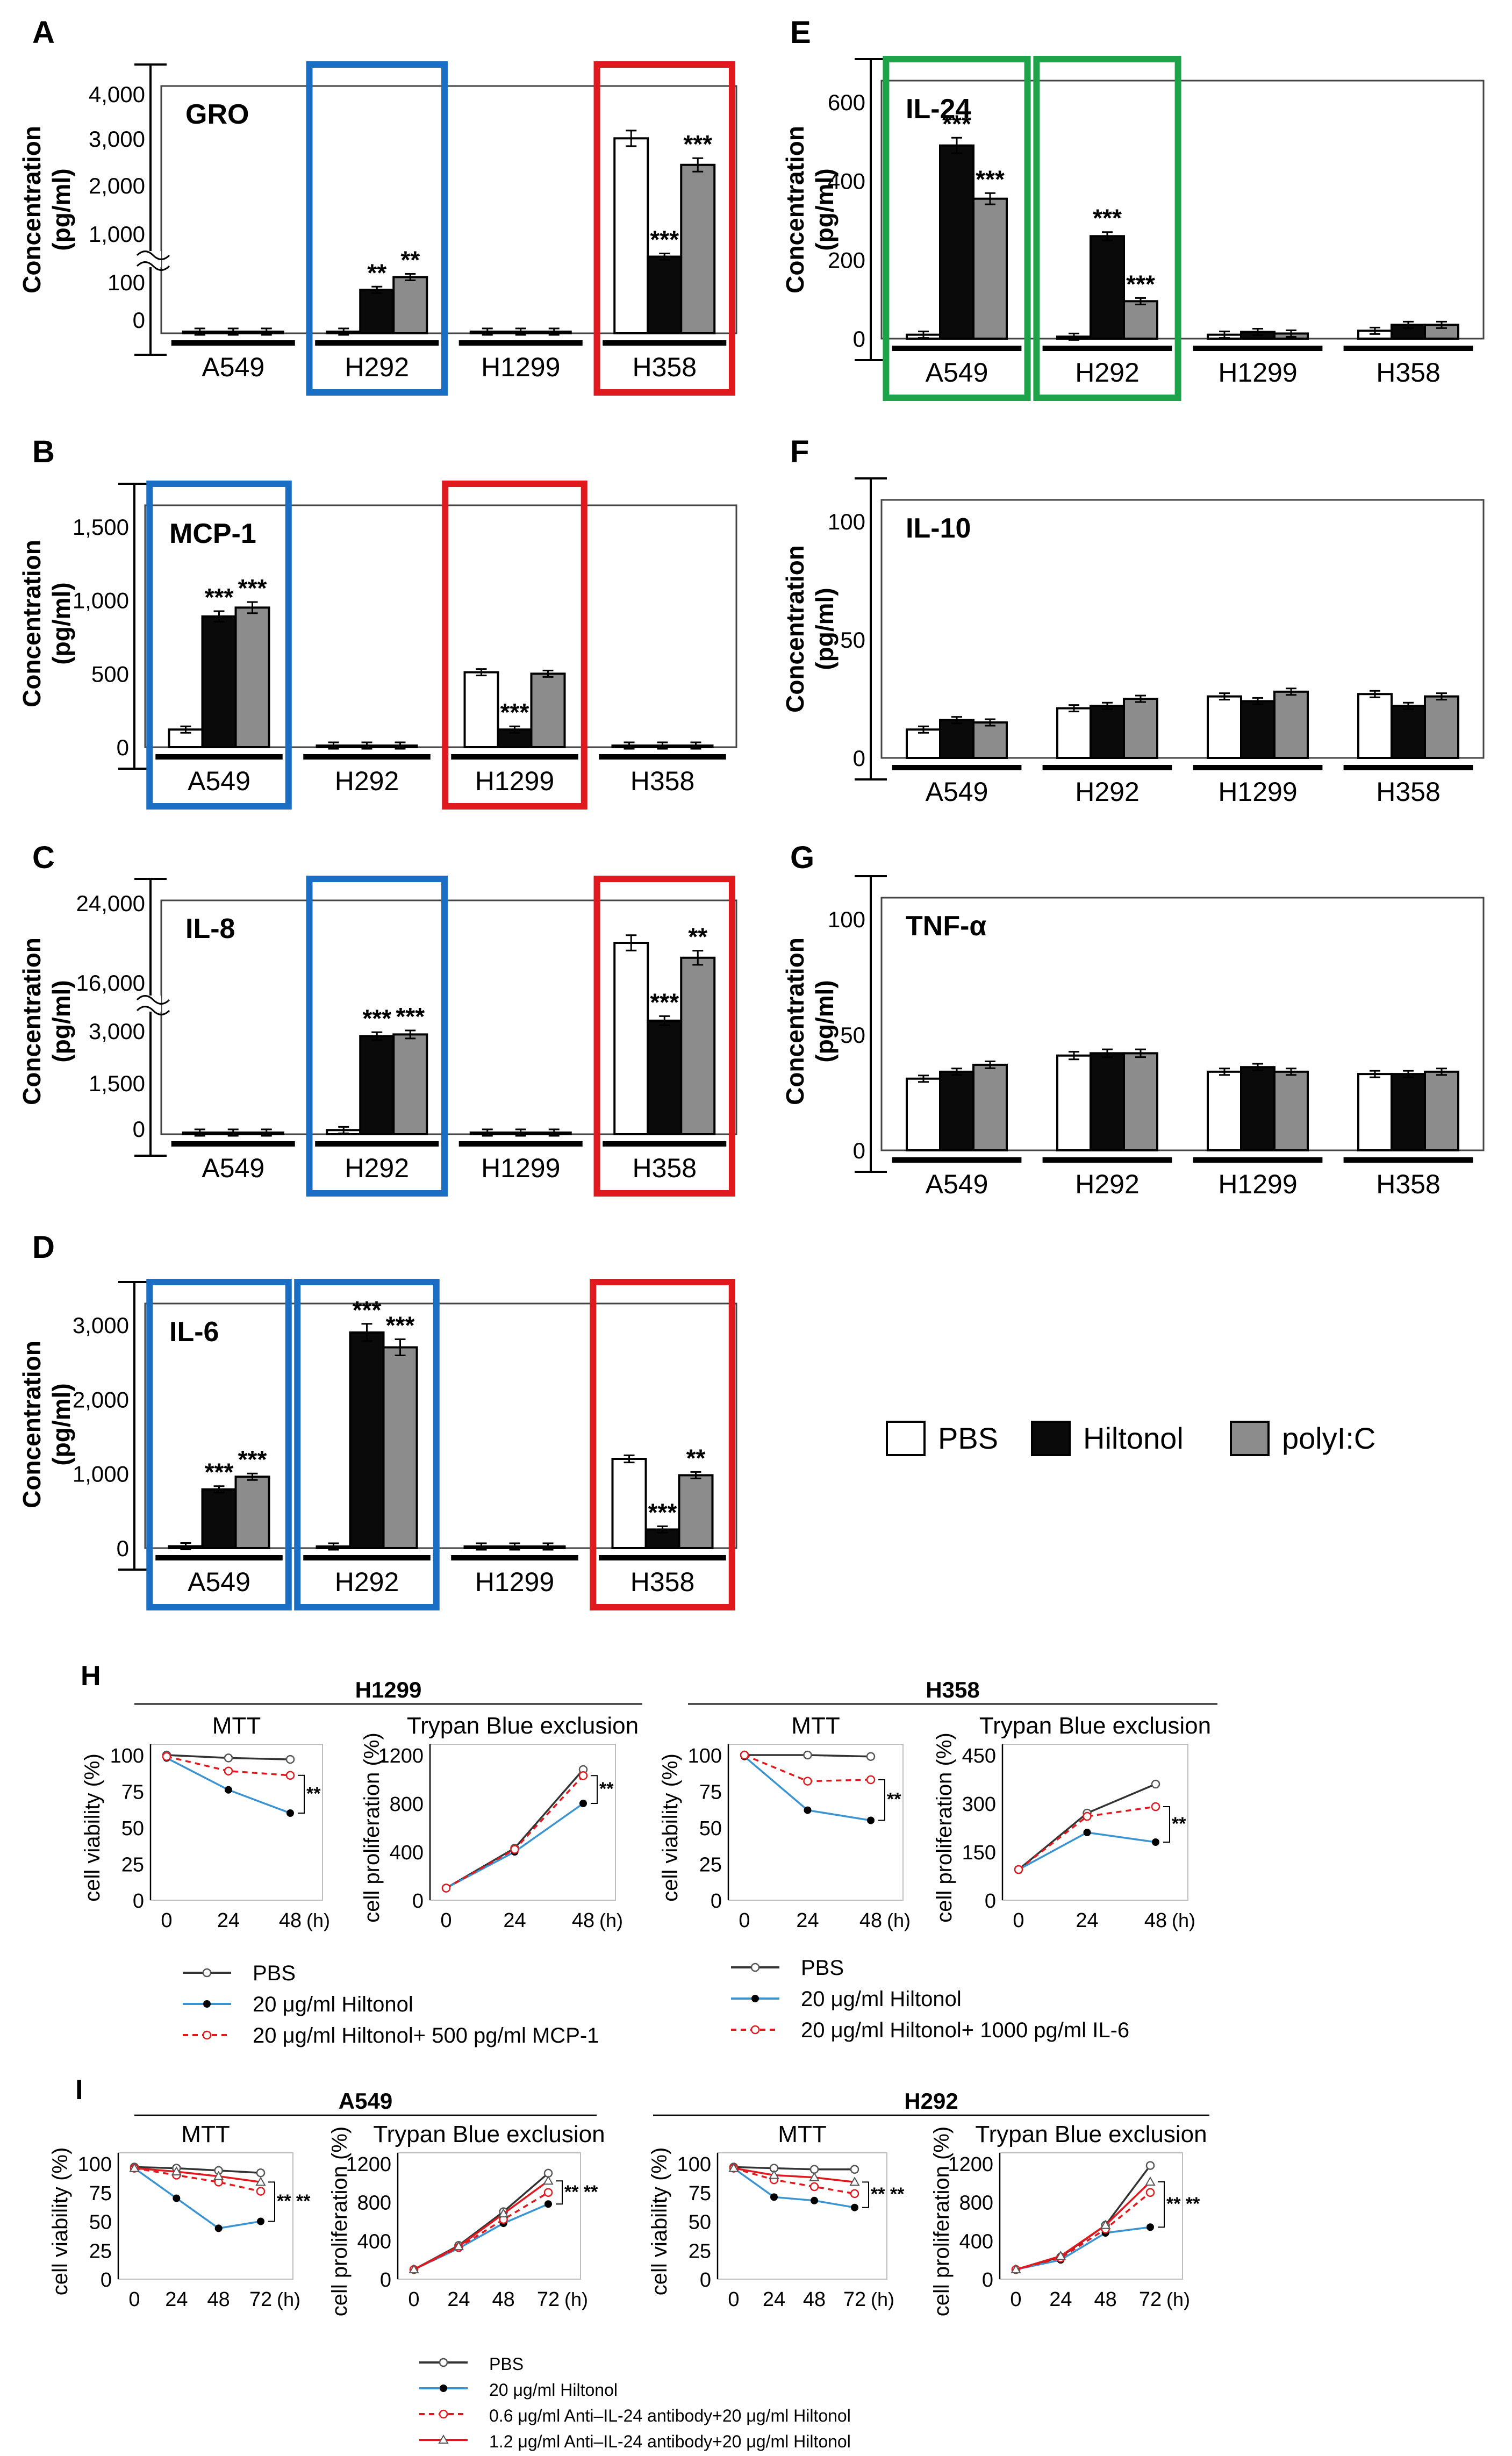 This screenshot has height=2456, width=1512. What do you see at coordinates (1408, 792) in the screenshot?
I see `category-label: H358` at bounding box center [1408, 792].